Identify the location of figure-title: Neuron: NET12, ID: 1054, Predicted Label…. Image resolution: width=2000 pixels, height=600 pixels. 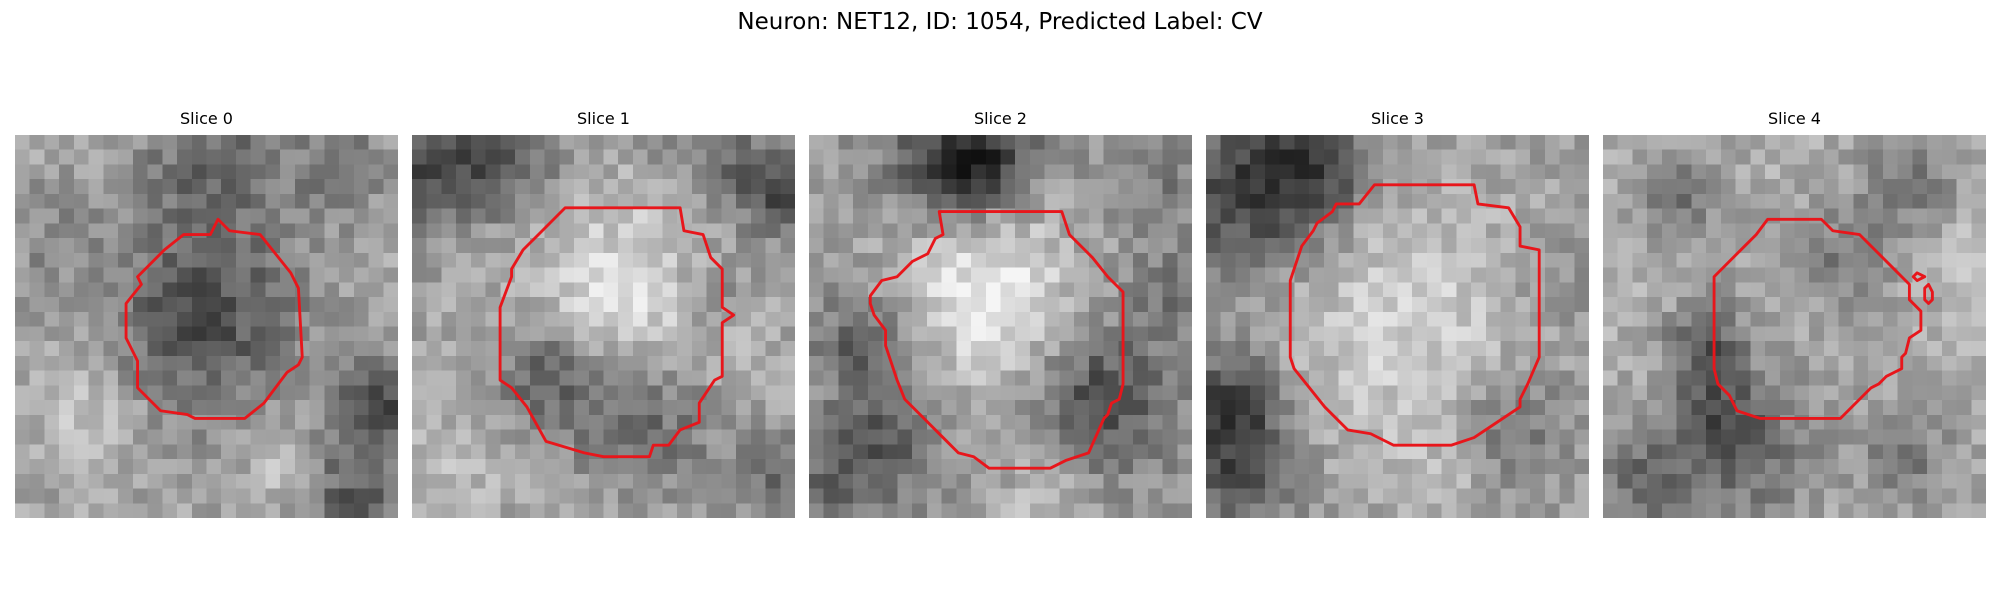
(1000, 22).